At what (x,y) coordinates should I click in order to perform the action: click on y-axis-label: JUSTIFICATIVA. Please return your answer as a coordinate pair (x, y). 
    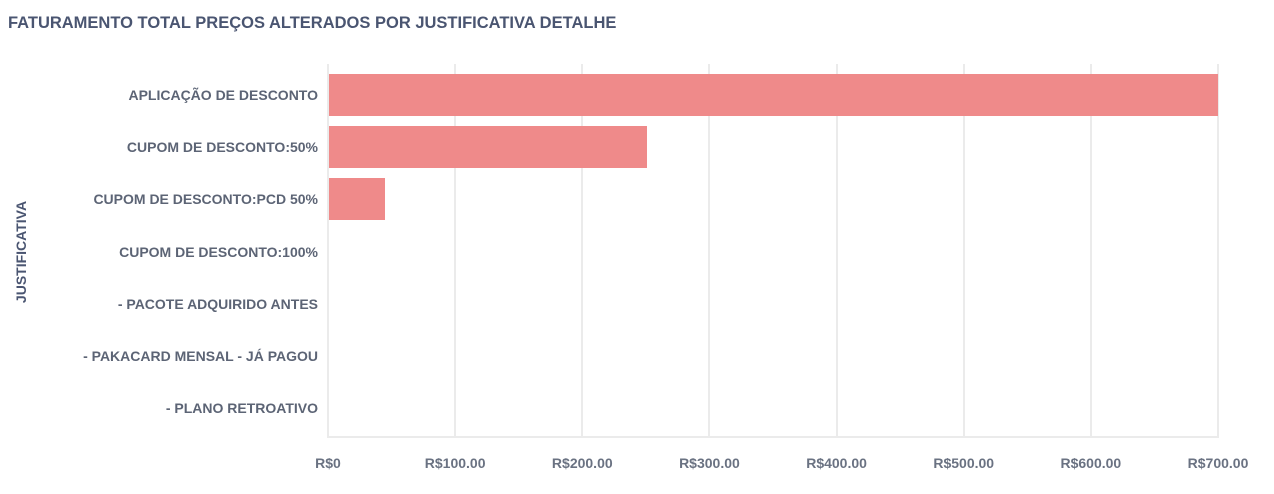
    Looking at the image, I should click on (21, 252).